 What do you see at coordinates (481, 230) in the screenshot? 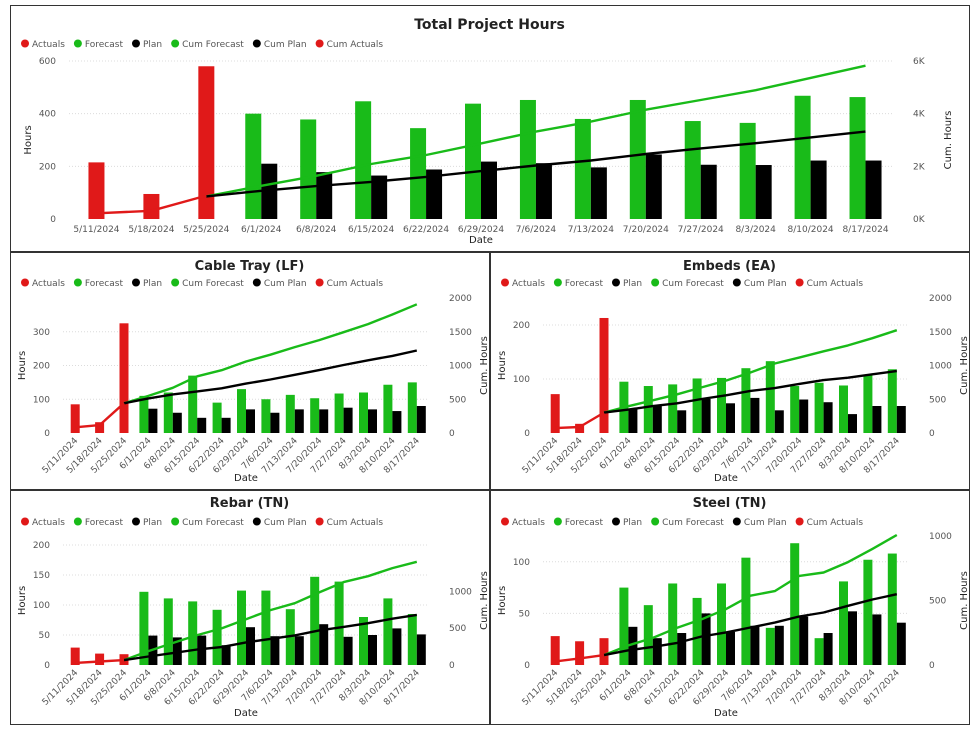
I see `x-tick-label: 6/29/2024` at bounding box center [481, 230].